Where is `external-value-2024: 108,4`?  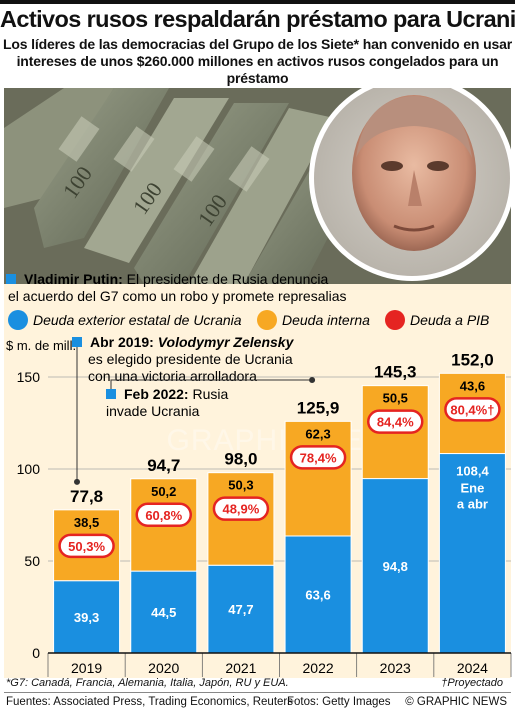 external-value-2024: 108,4 is located at coordinates (472, 471).